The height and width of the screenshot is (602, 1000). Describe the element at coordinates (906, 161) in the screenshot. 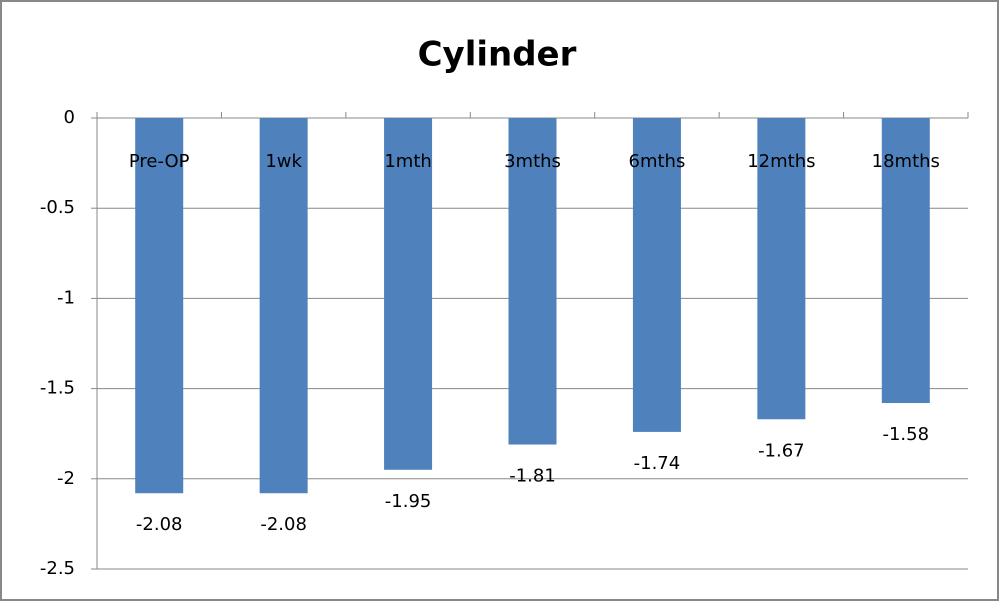

I see `x-tick-label: 18mths` at that location.